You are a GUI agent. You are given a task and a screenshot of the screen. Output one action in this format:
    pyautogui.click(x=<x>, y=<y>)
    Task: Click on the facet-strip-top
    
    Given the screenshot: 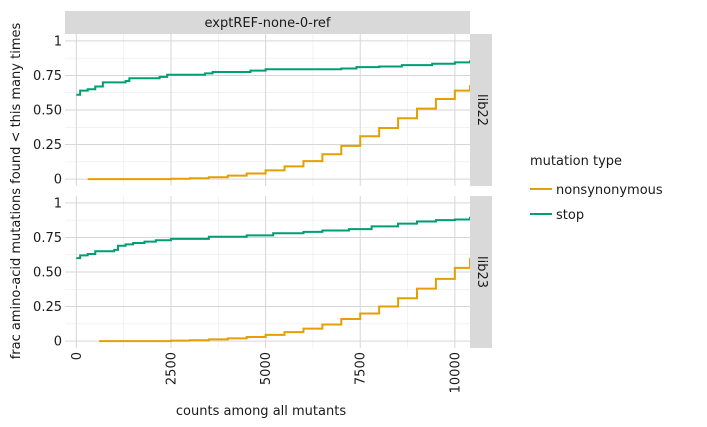 What is the action you would take?
    pyautogui.click(x=267, y=22)
    